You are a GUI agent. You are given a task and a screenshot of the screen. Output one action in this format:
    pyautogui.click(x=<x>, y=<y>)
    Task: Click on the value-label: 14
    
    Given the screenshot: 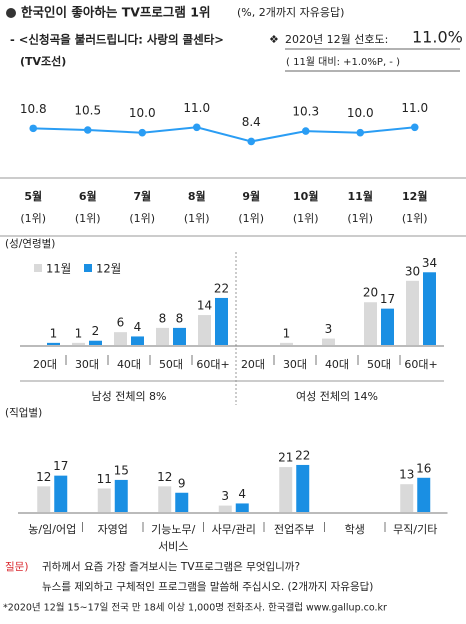 What is the action you would take?
    pyautogui.click(x=204, y=306)
    